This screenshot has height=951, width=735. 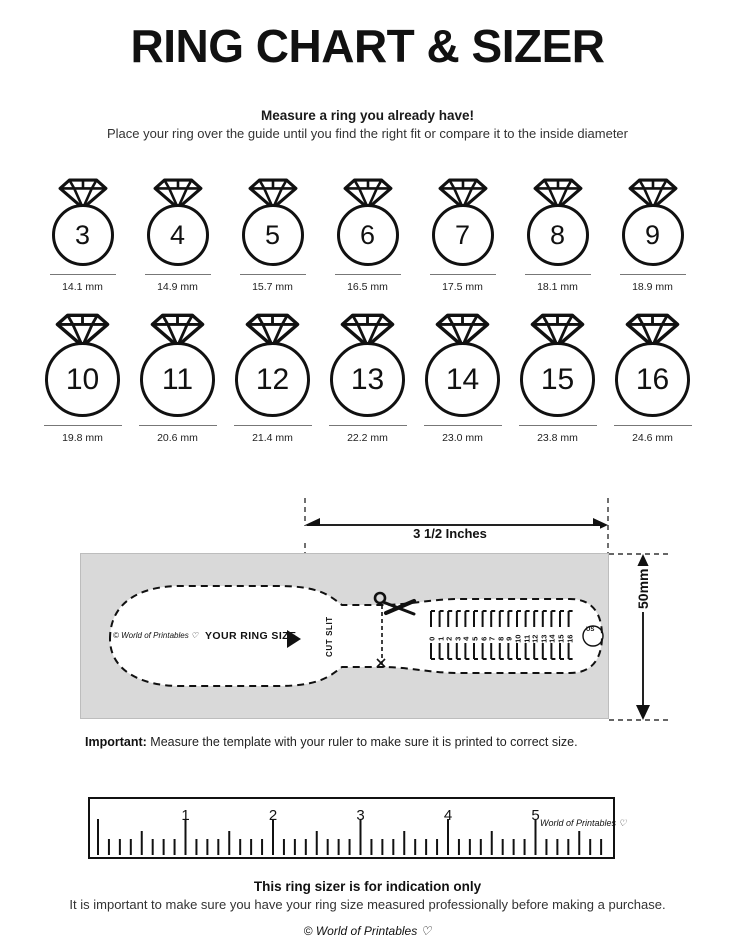 What do you see at coordinates (639, 637) in the screenshot?
I see `height-dimension-arrow` at bounding box center [639, 637].